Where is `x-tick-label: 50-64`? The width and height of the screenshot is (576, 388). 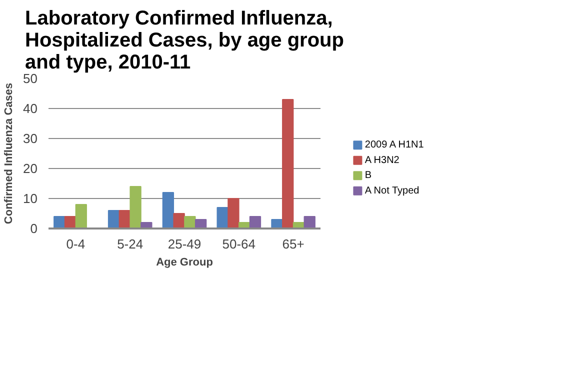 x-tick-label: 50-64 is located at coordinates (239, 244).